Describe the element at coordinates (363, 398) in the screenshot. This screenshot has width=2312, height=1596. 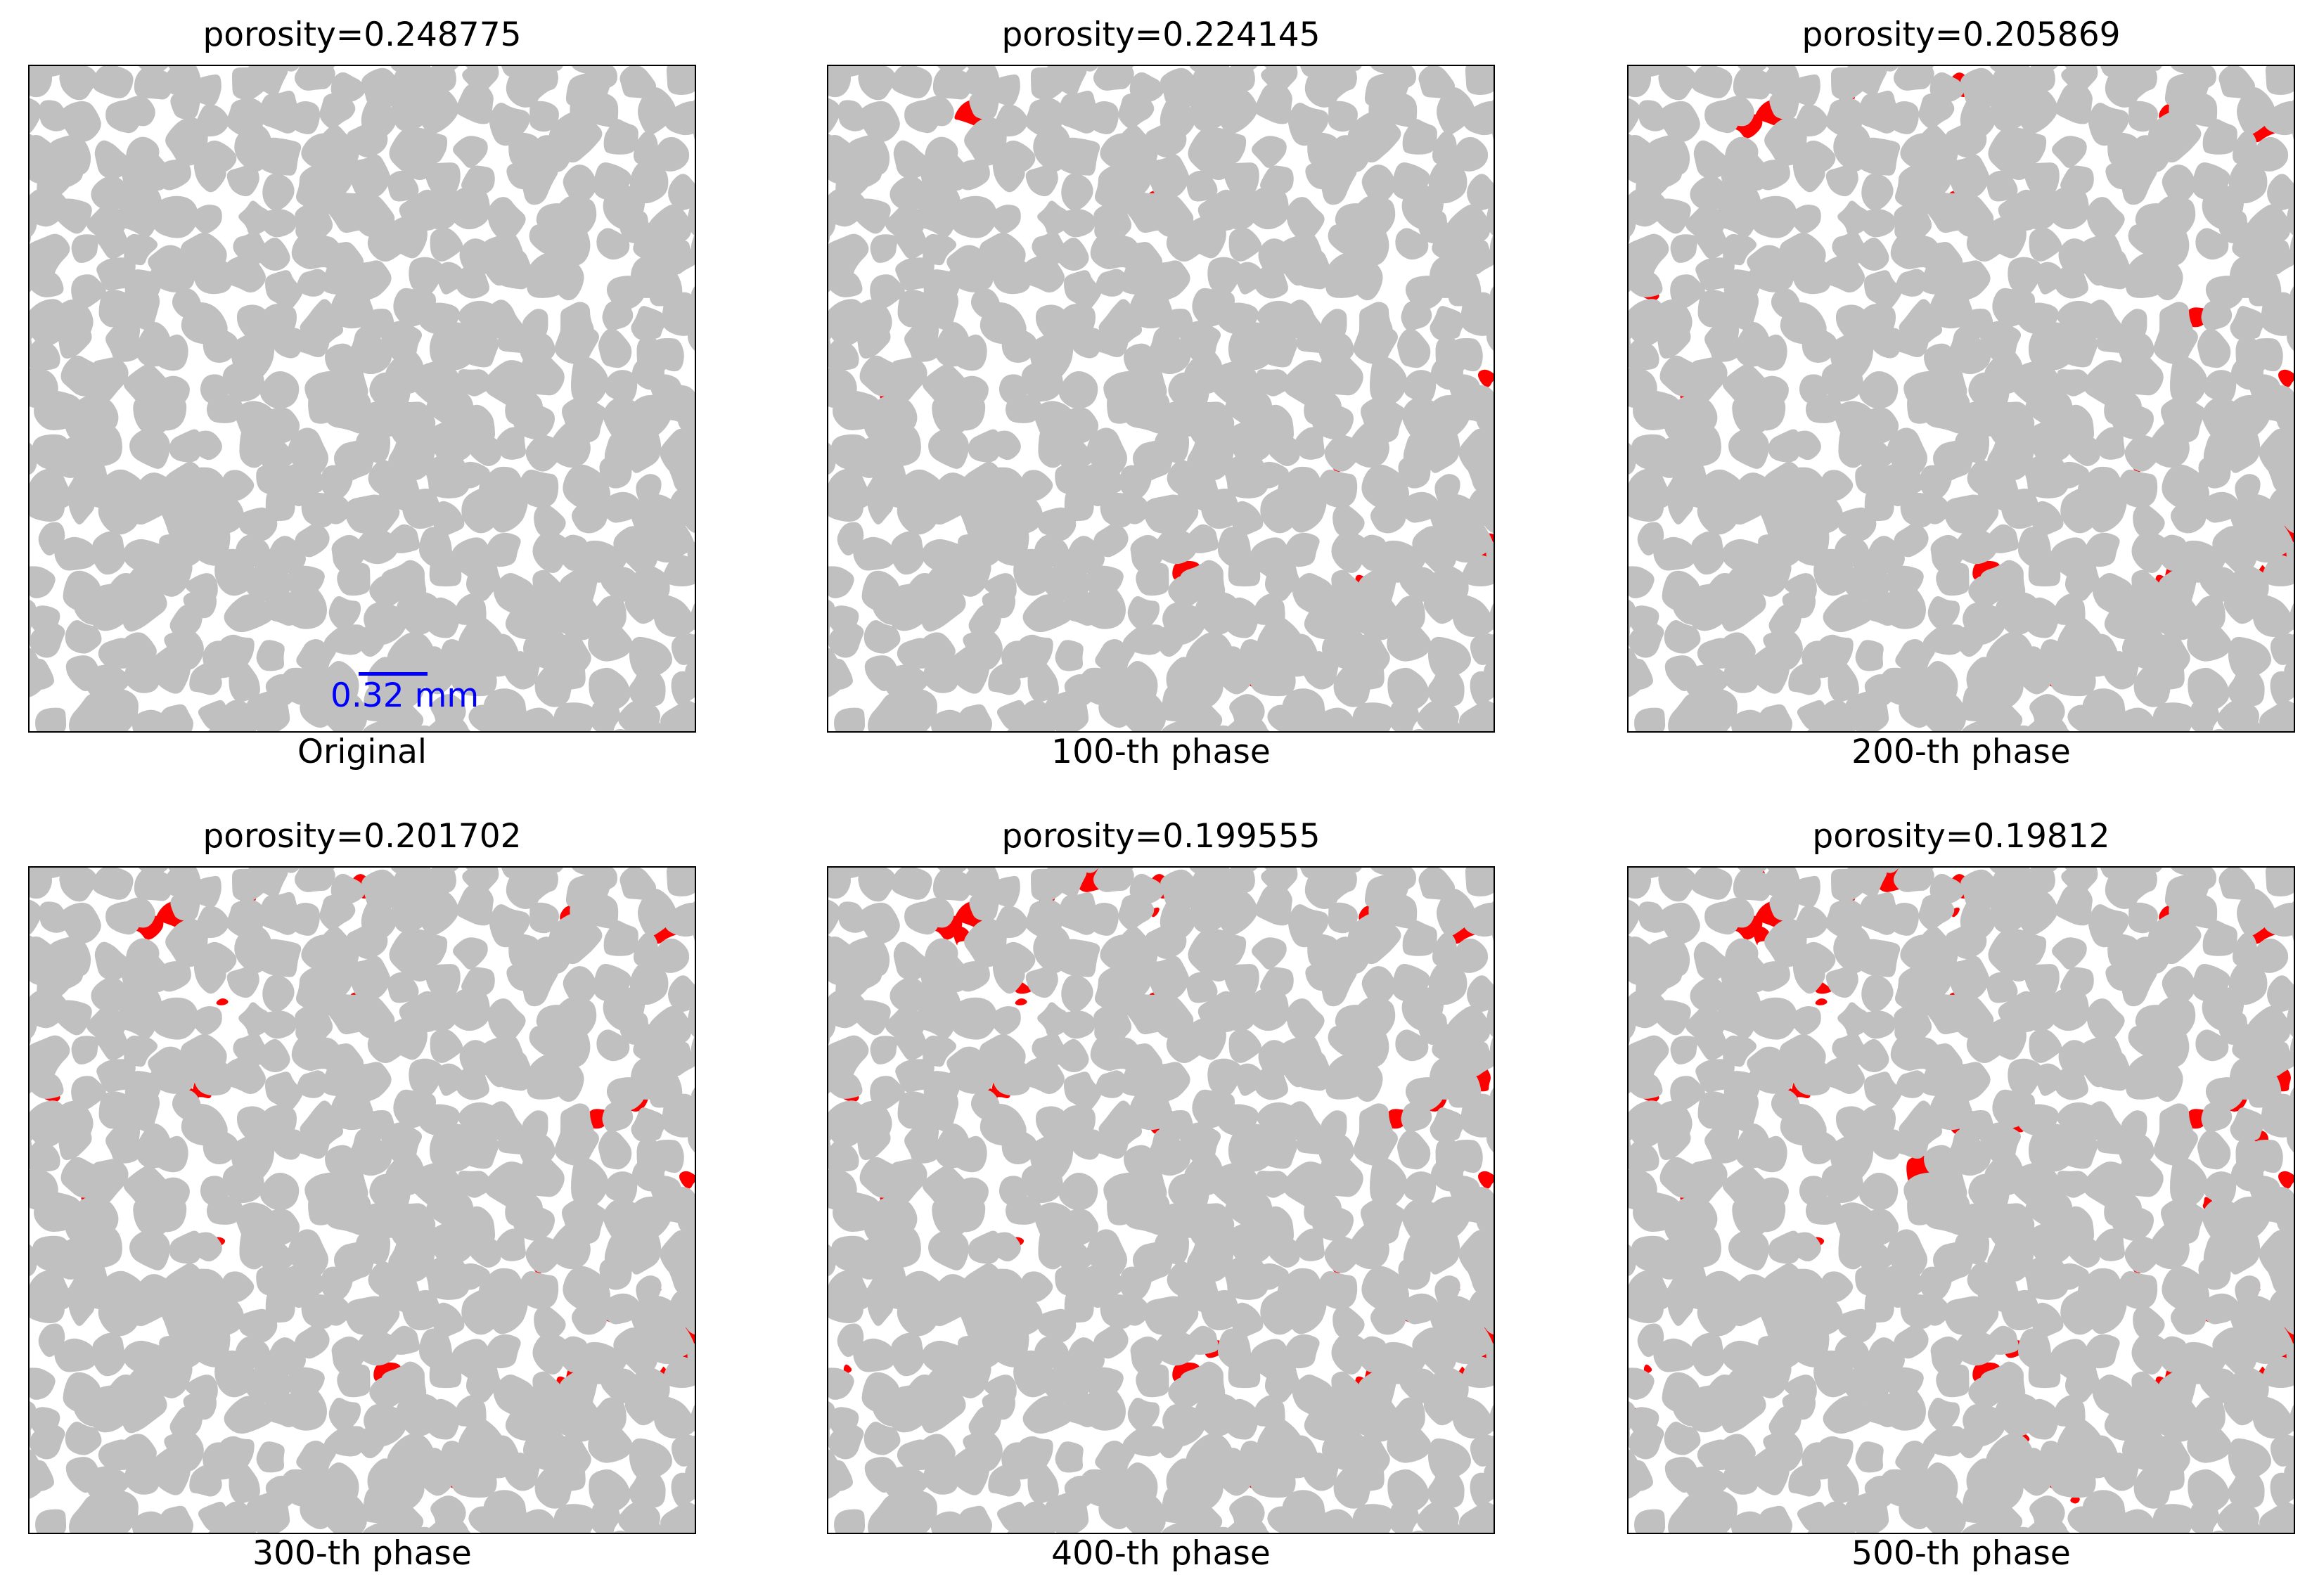
I see `grains` at that location.